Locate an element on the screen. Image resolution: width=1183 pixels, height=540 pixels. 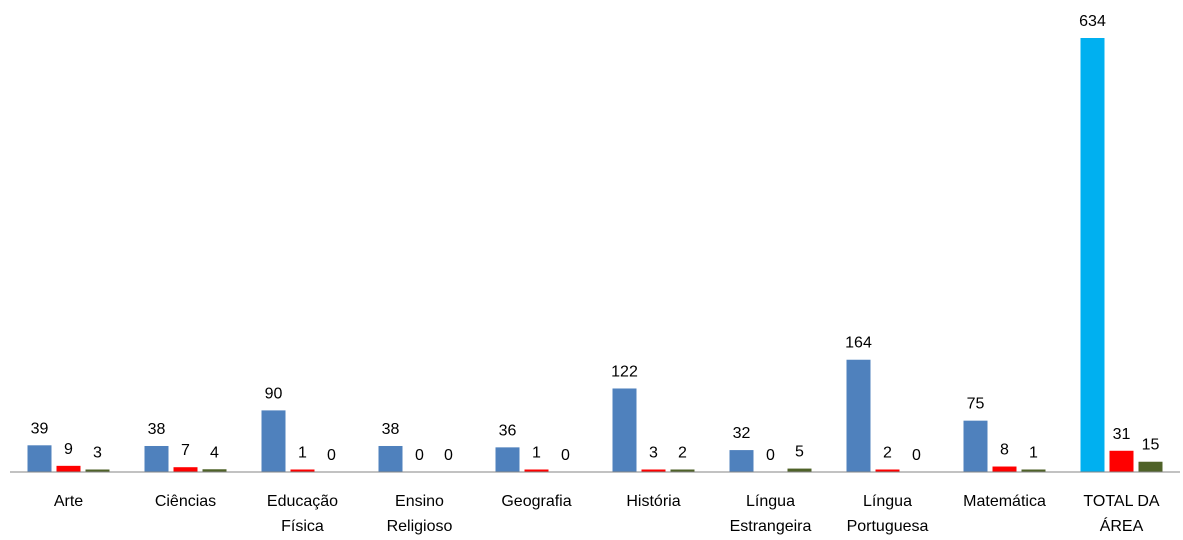
value-label-2-series-2: 7 is located at coordinates (185, 450).